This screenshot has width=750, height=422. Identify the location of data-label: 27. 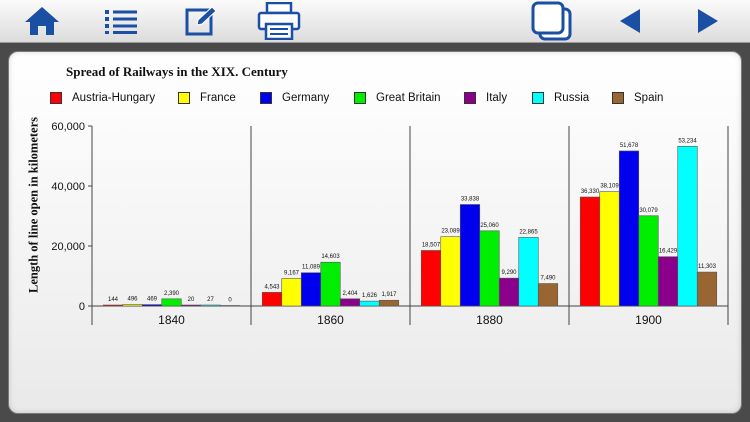
(210, 300).